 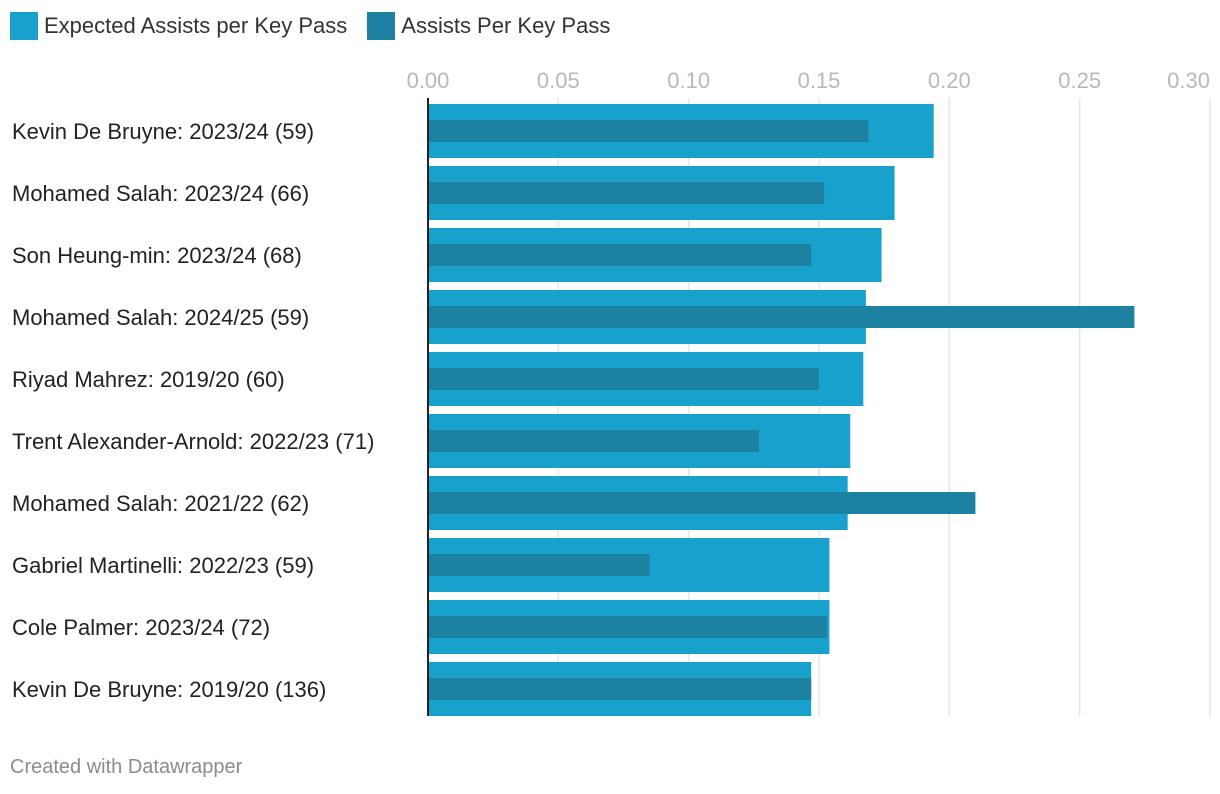 What do you see at coordinates (24, 26) in the screenshot?
I see `legend-swatch-xa` at bounding box center [24, 26].